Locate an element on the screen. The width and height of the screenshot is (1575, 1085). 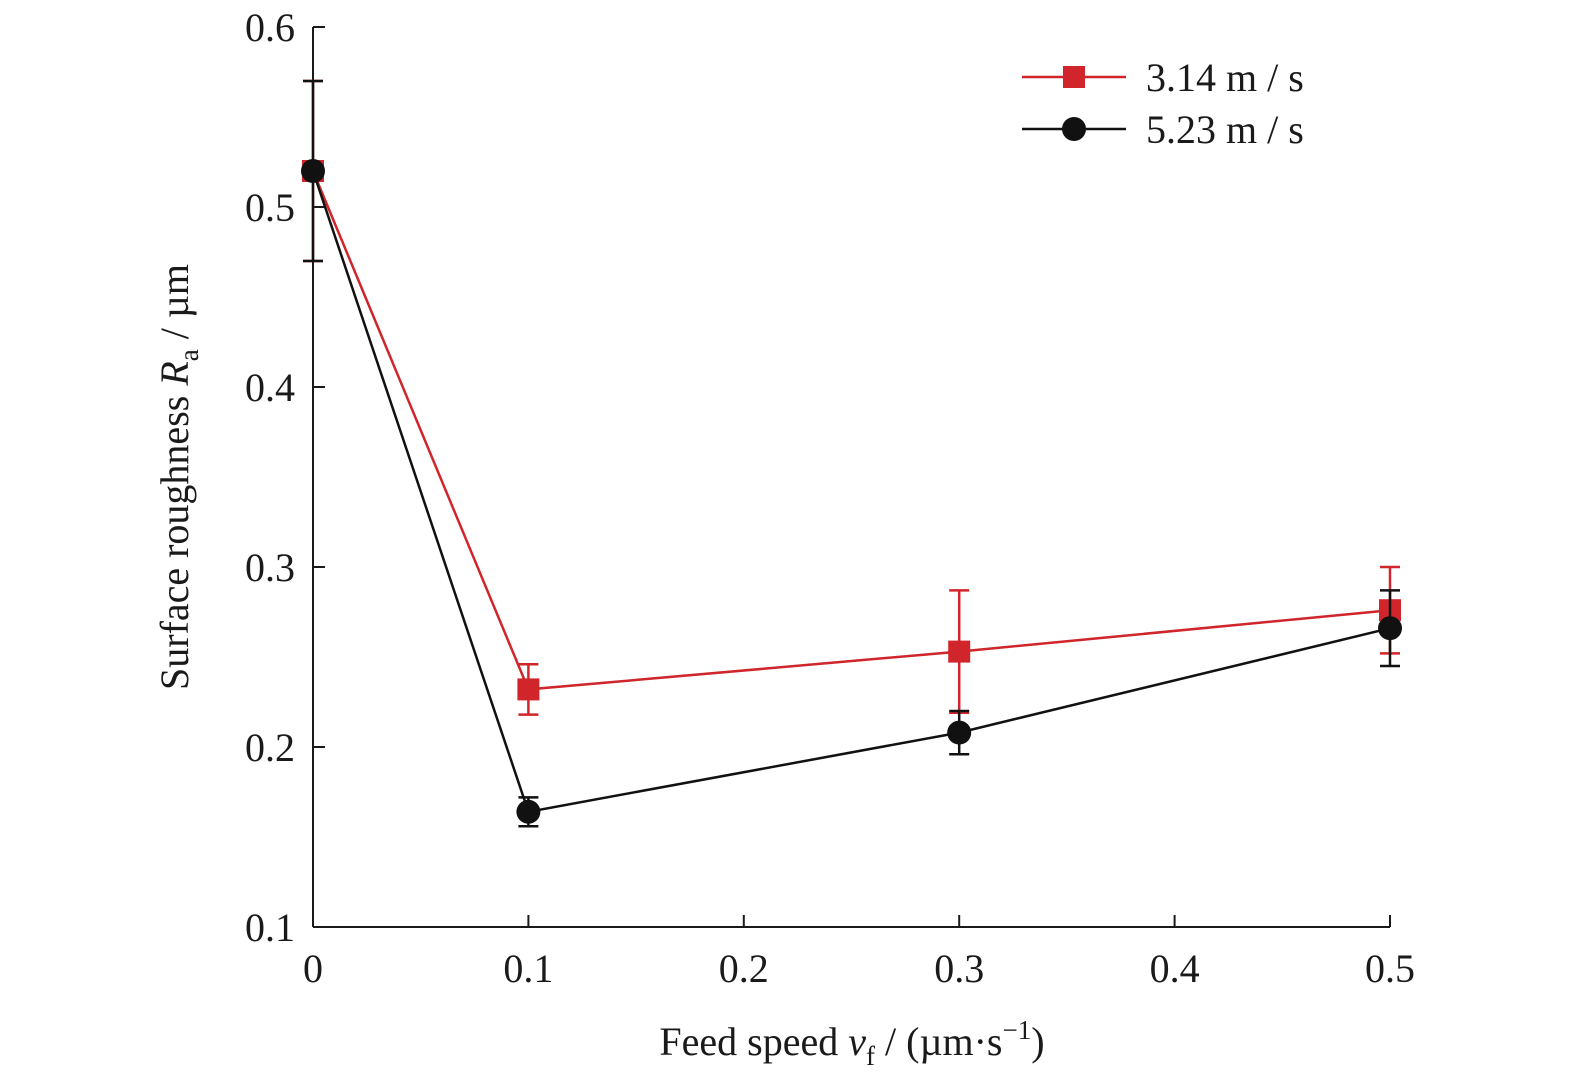
x-axis-title-unit: / (µm·s is located at coordinates (938, 1041).